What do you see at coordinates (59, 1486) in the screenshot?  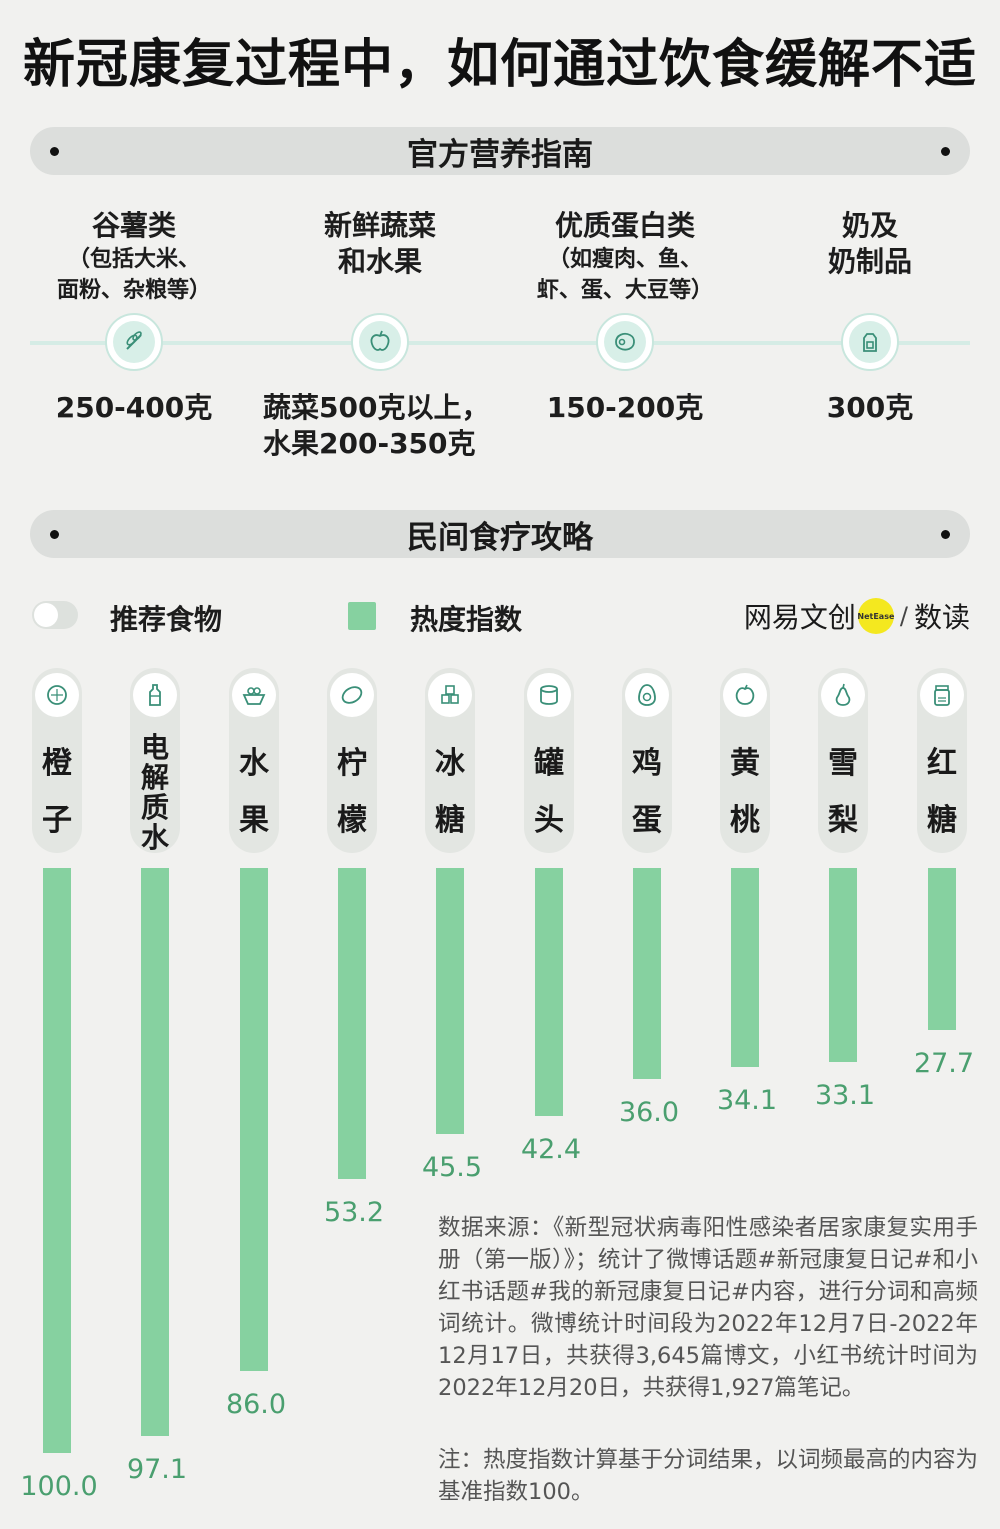 I see `bar-value-label: 100.0` at bounding box center [59, 1486].